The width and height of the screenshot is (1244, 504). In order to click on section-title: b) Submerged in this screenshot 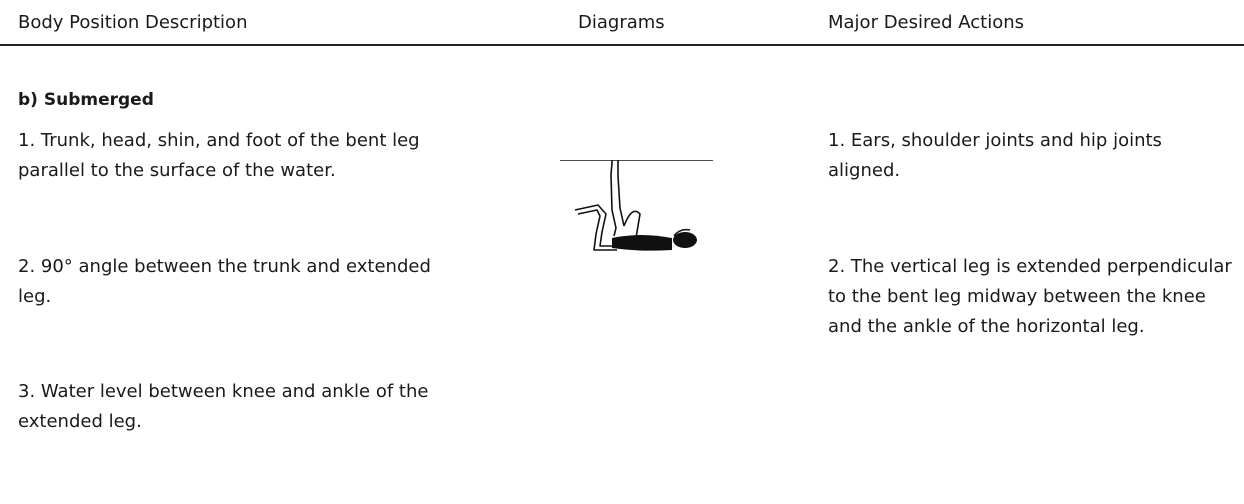, I will do `click(86, 100)`.